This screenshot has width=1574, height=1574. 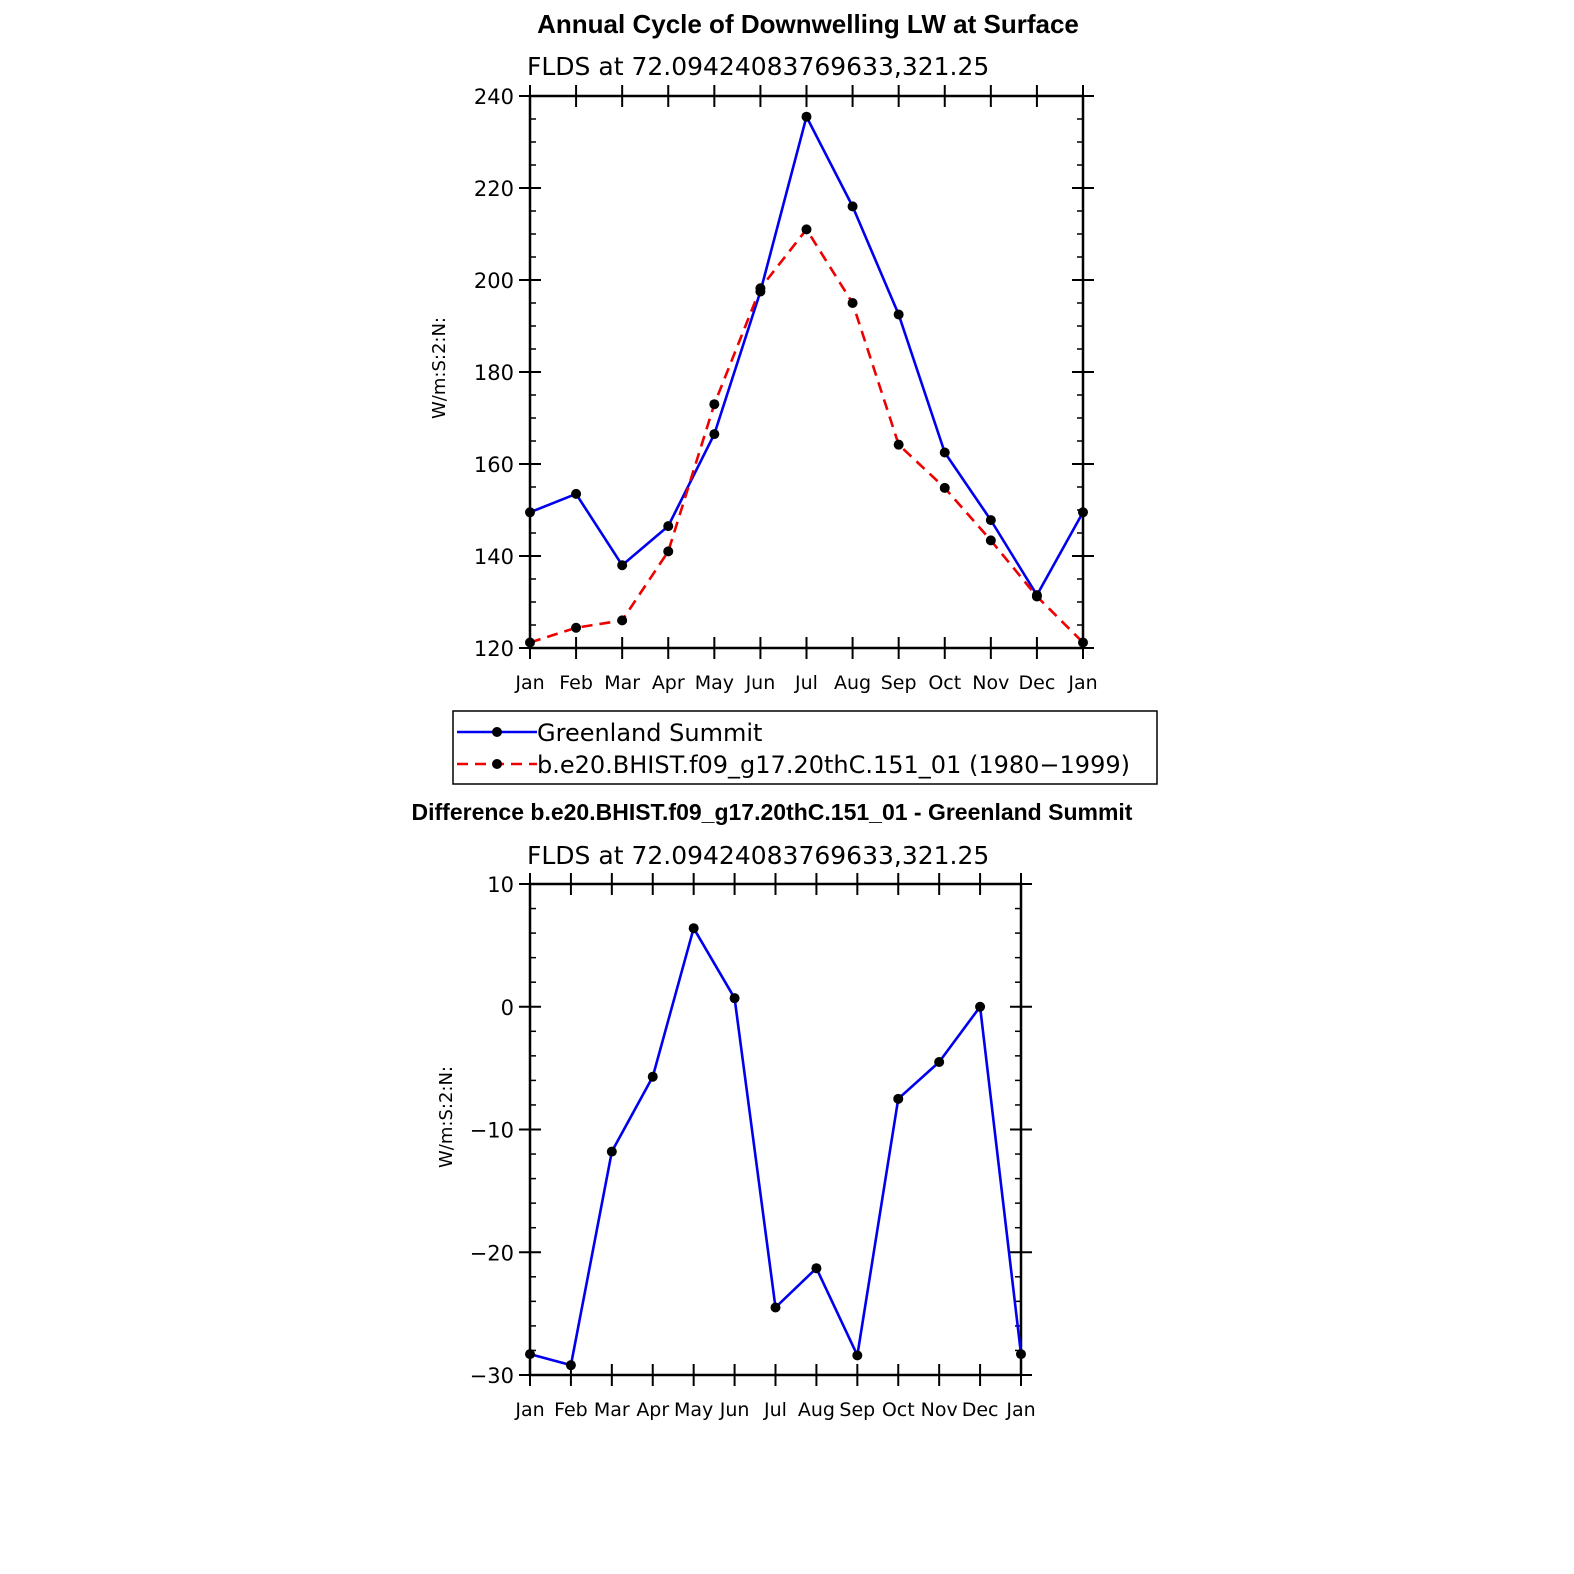 I want to click on legend-box, so click(x=805, y=747).